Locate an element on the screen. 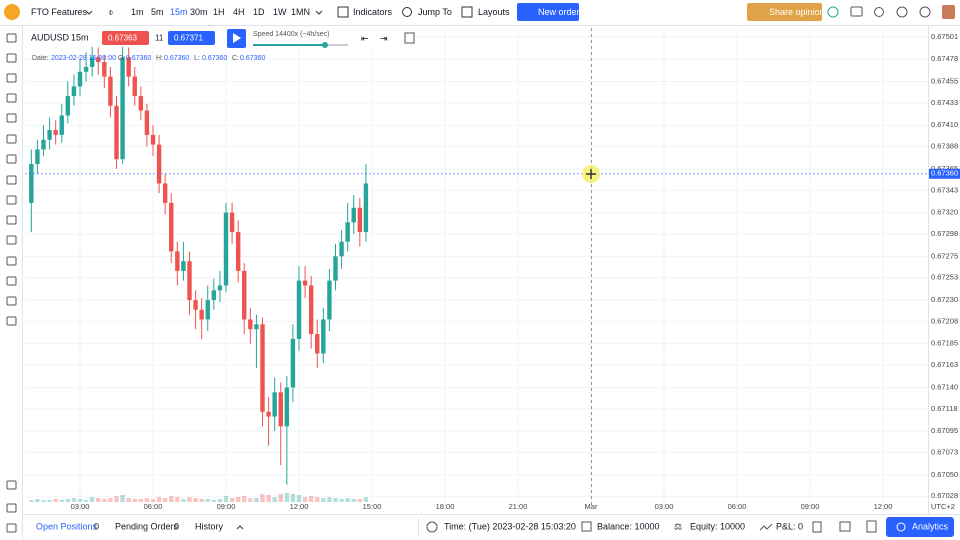 This screenshot has width=960, height=540. help-icon is located at coordinates (925, 12).